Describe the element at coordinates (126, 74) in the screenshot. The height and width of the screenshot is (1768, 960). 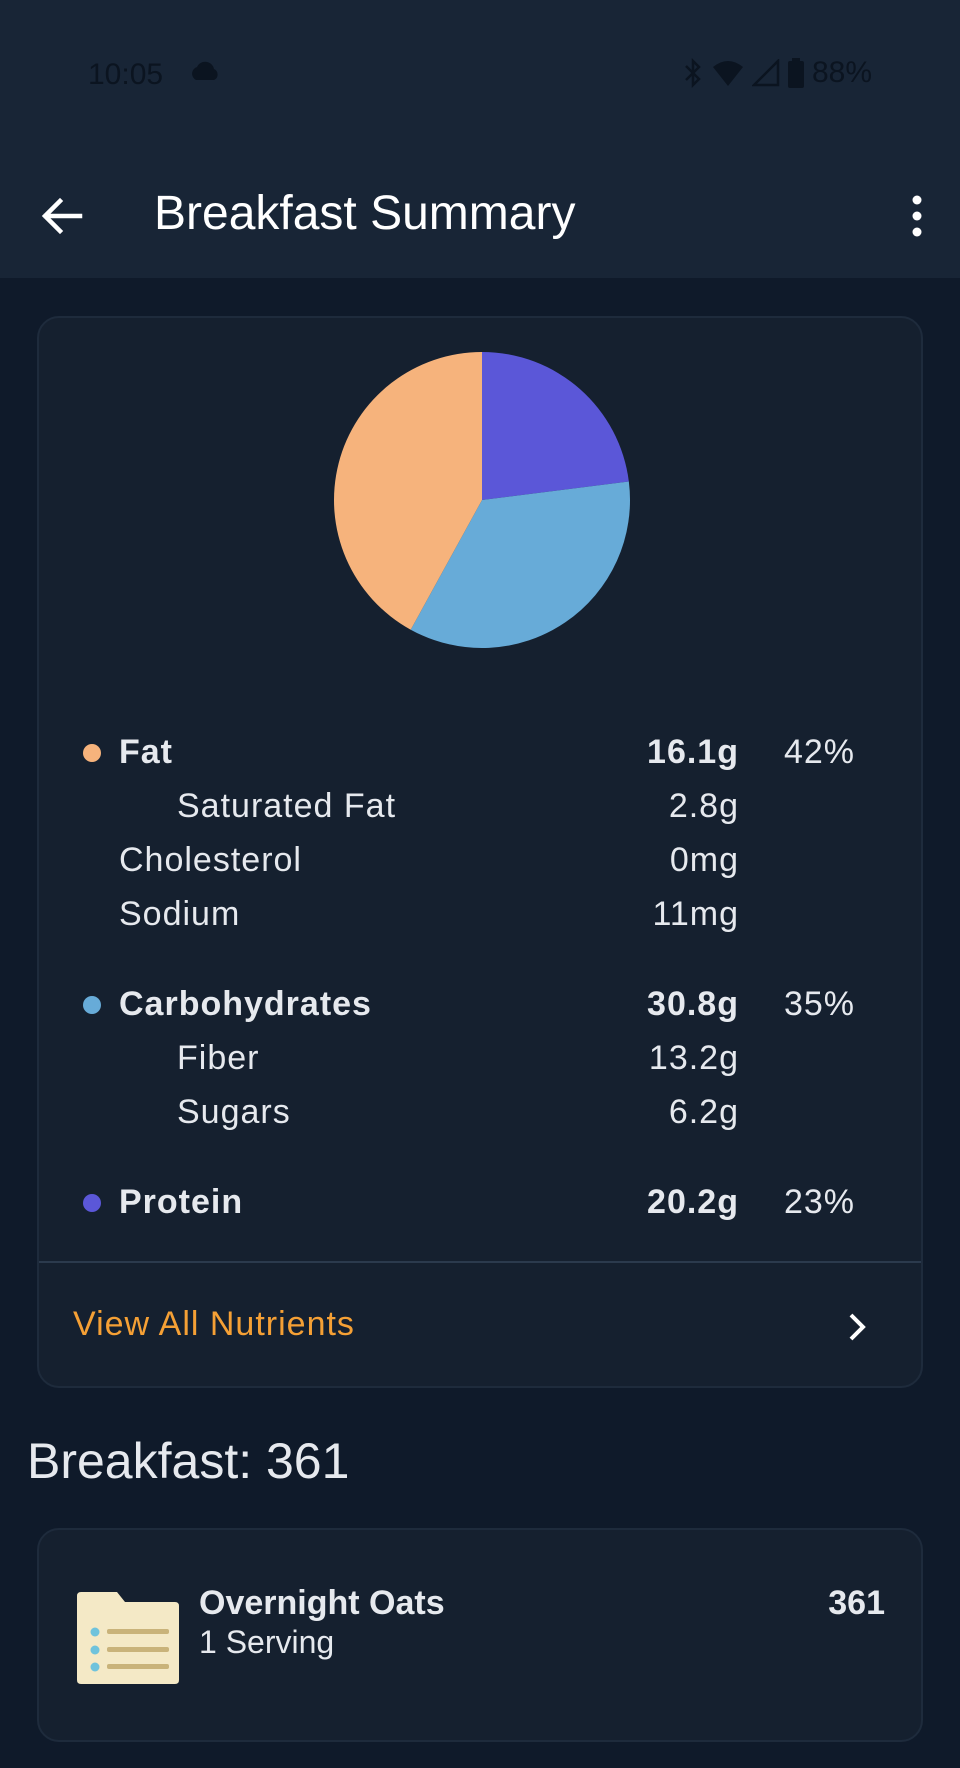
I see `status-time: 10:05` at that location.